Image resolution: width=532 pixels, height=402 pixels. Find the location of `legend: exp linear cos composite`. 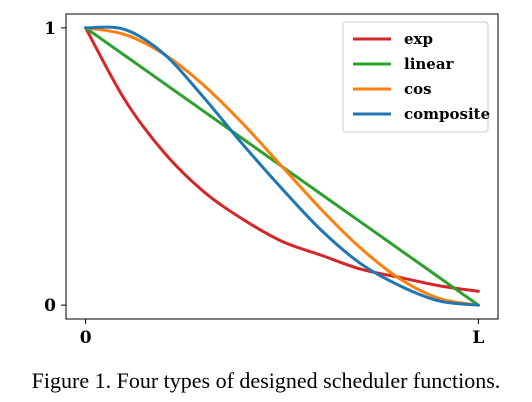

legend: exp linear cos composite is located at coordinates (416, 77).